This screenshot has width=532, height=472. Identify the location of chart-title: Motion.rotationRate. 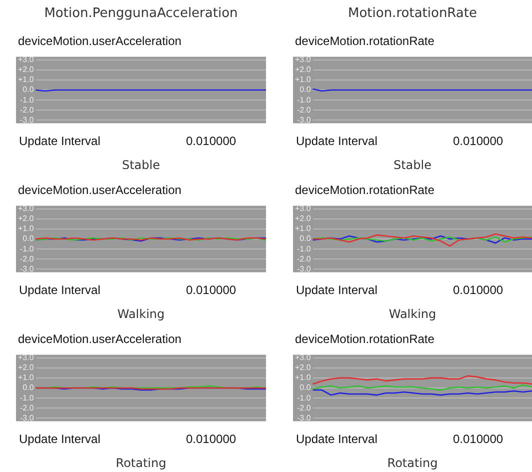
(412, 13).